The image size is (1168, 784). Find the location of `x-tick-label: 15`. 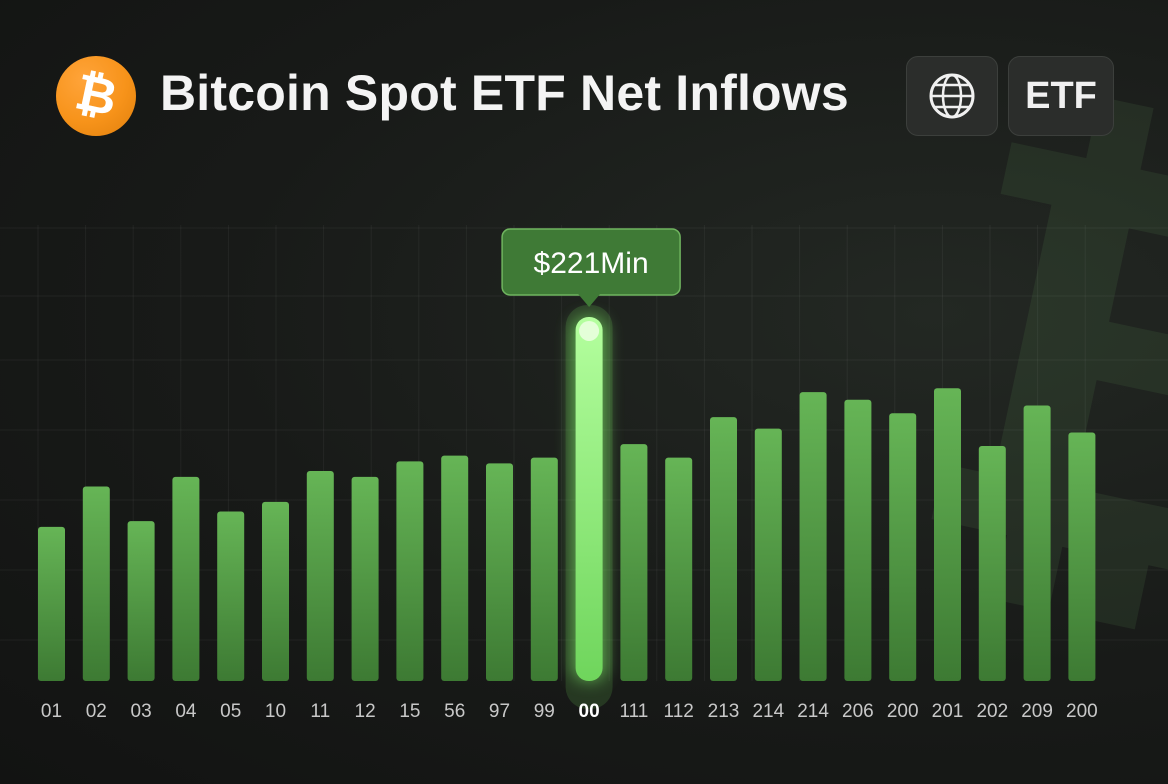

x-tick-label: 15 is located at coordinates (409, 711).